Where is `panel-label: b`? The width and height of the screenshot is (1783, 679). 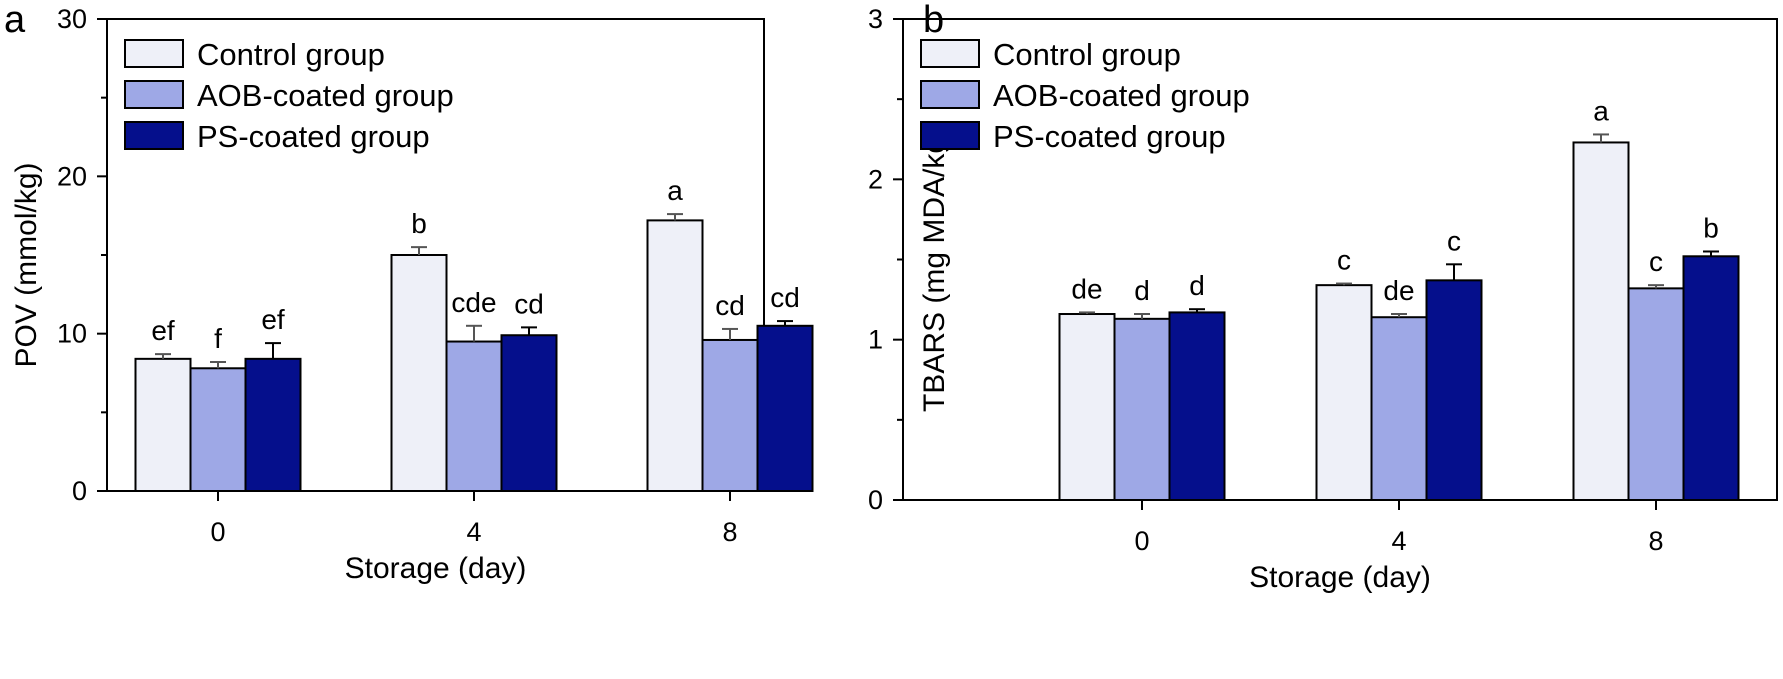 panel-label: b is located at coordinates (933, 20).